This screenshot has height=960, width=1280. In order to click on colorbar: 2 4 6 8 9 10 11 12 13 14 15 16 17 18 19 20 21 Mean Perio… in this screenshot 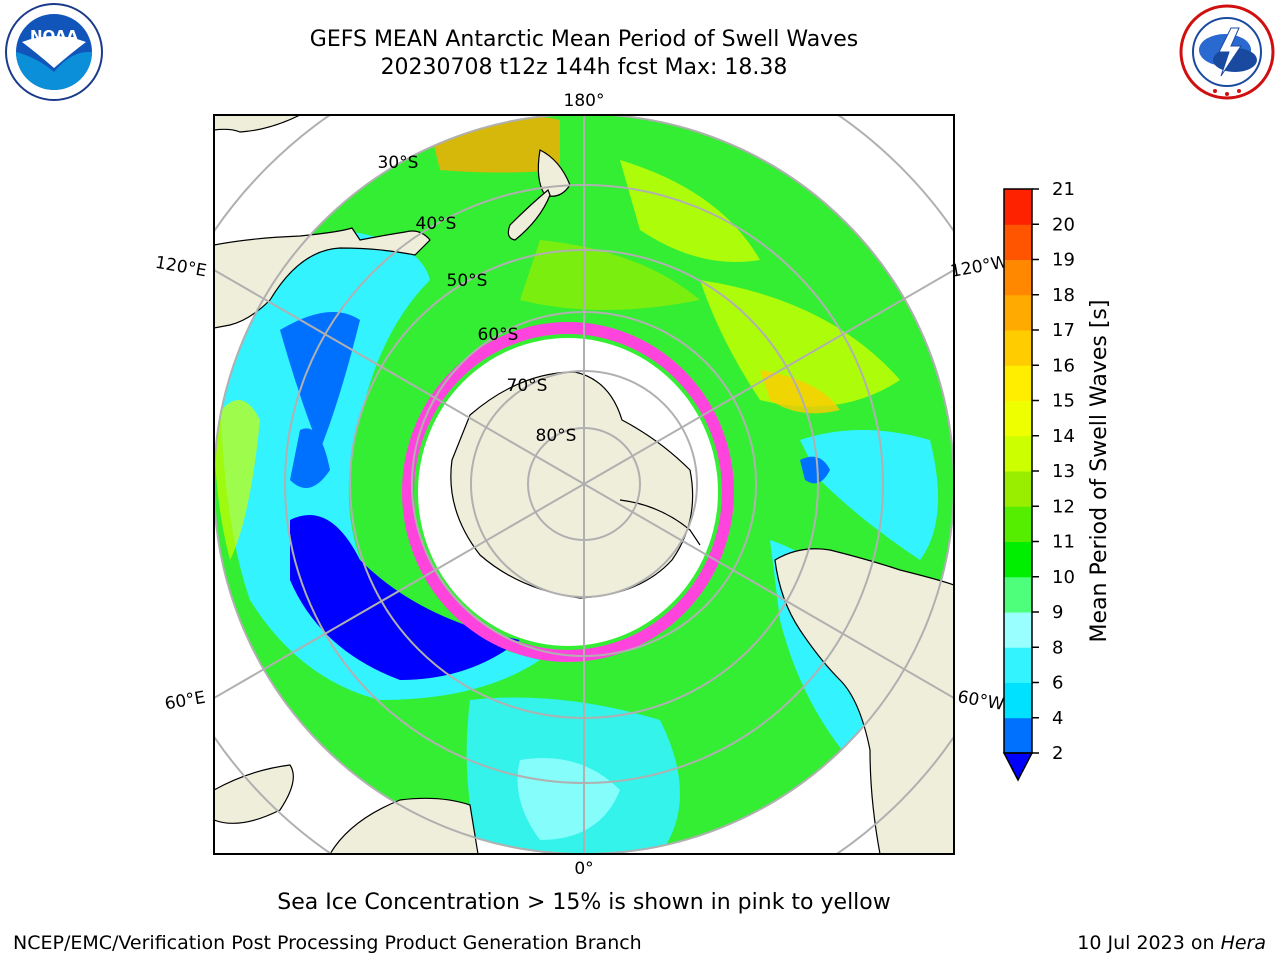, I will do `click(1057, 480)`.